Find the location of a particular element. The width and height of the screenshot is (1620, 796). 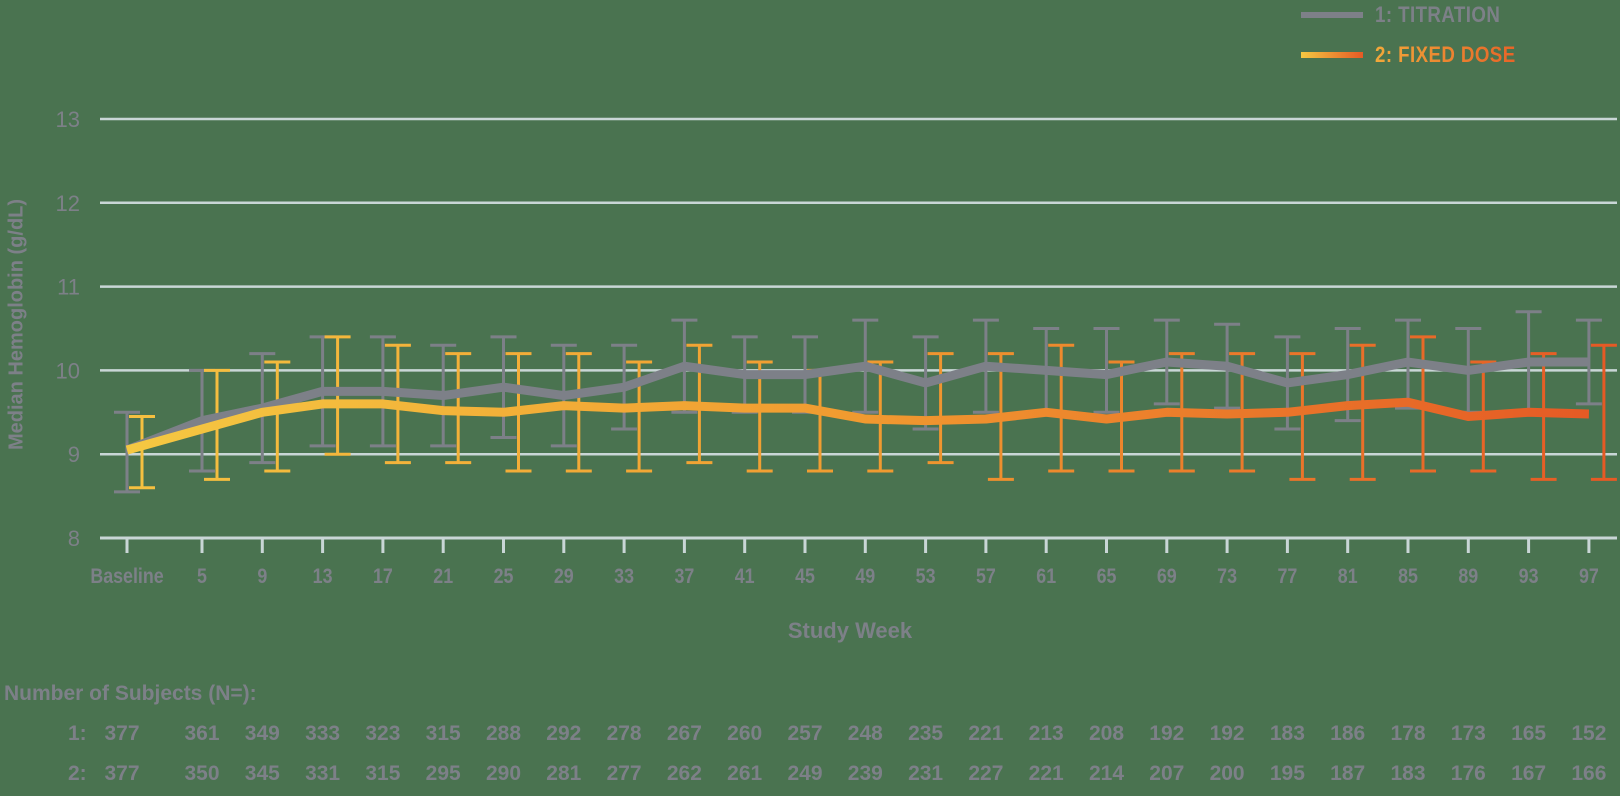

subjects-count: 267 is located at coordinates (684, 733).